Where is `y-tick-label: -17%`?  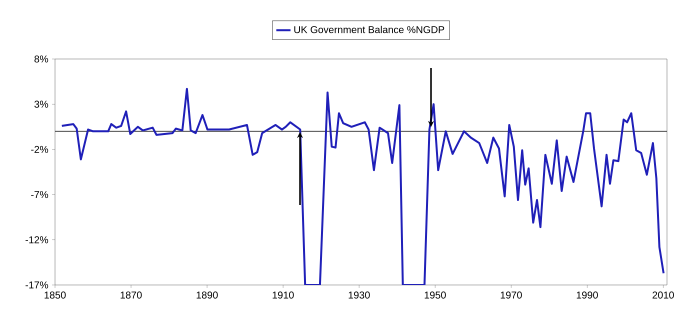 y-tick-label: -17% is located at coordinates (37, 284).